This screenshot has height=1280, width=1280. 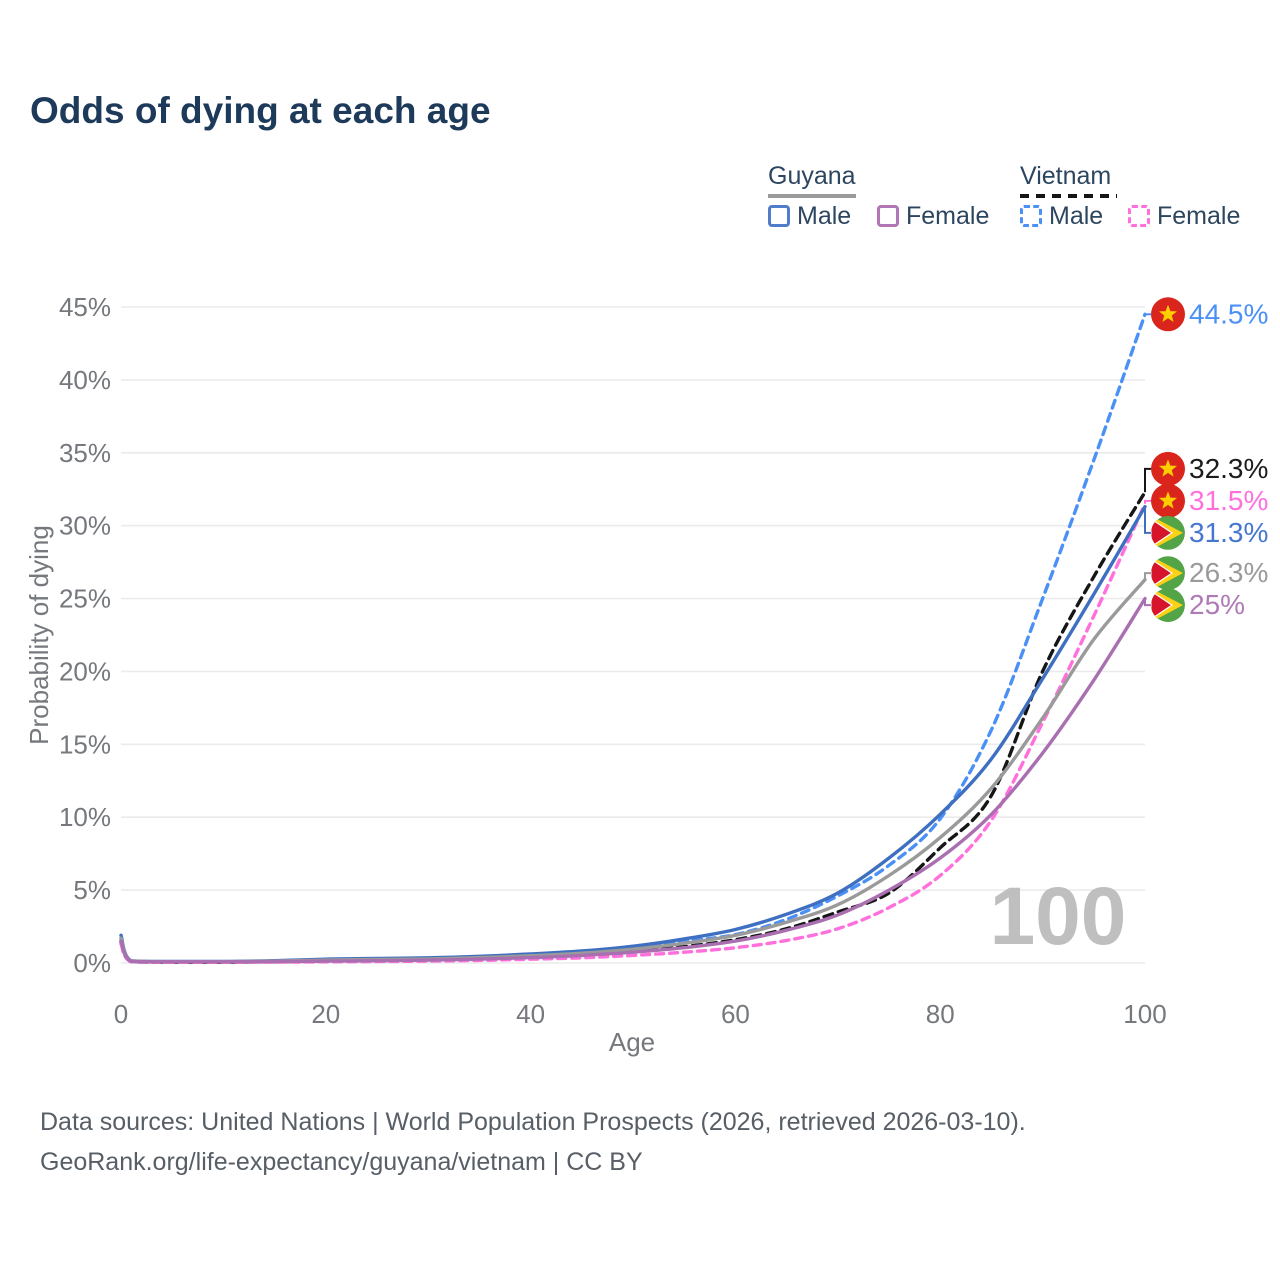 I want to click on legend-item-guyana-male: Male, so click(x=809, y=216).